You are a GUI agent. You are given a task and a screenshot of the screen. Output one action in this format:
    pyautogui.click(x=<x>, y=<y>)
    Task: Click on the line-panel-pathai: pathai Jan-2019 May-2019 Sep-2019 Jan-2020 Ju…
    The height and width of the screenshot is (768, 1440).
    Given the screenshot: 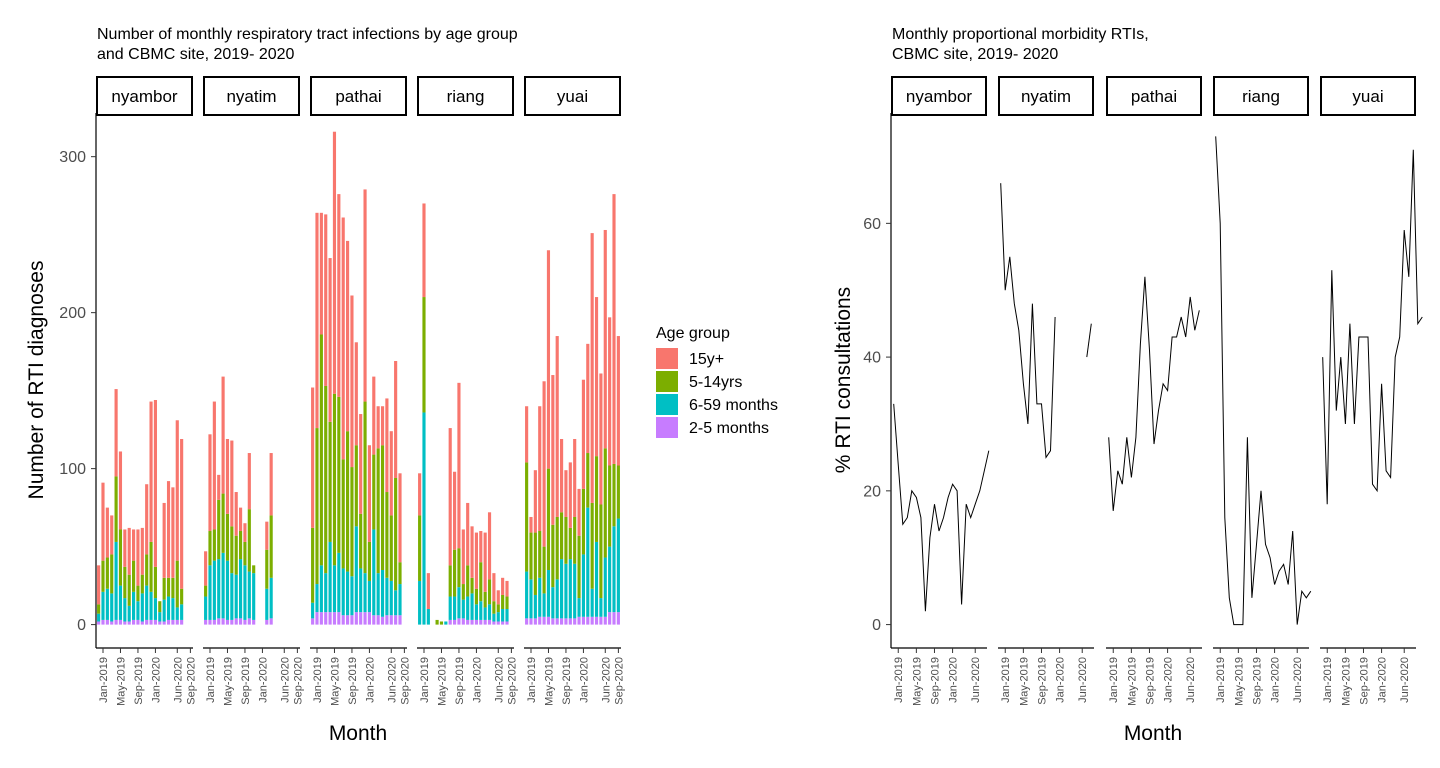 What is the action you would take?
    pyautogui.click(x=1154, y=391)
    